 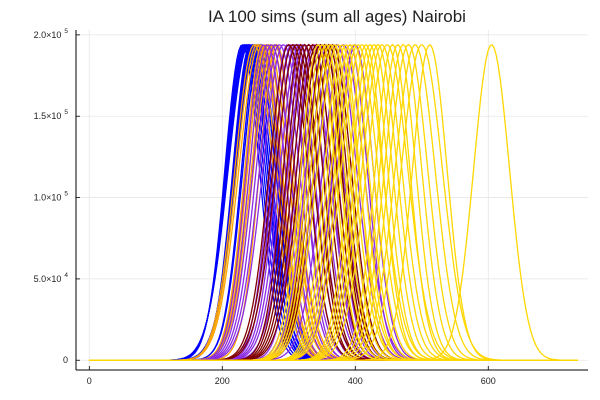 I want to click on y-tick-label-0: 0, so click(x=65, y=360).